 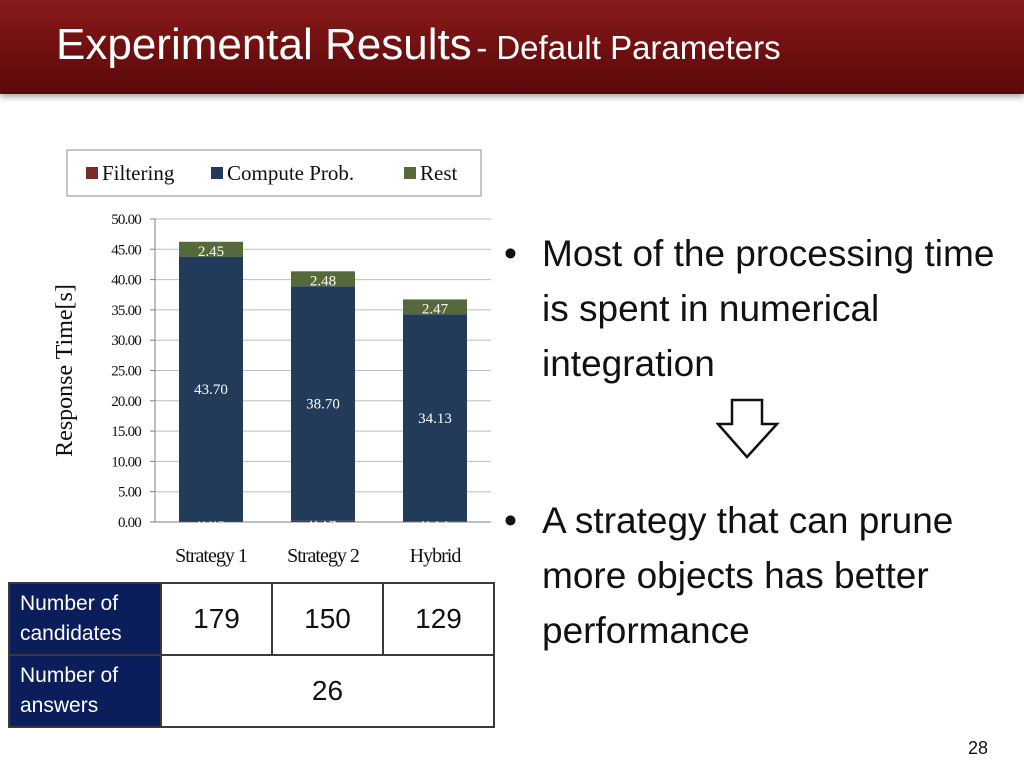 I want to click on data-label: 43.70, so click(x=211, y=390).